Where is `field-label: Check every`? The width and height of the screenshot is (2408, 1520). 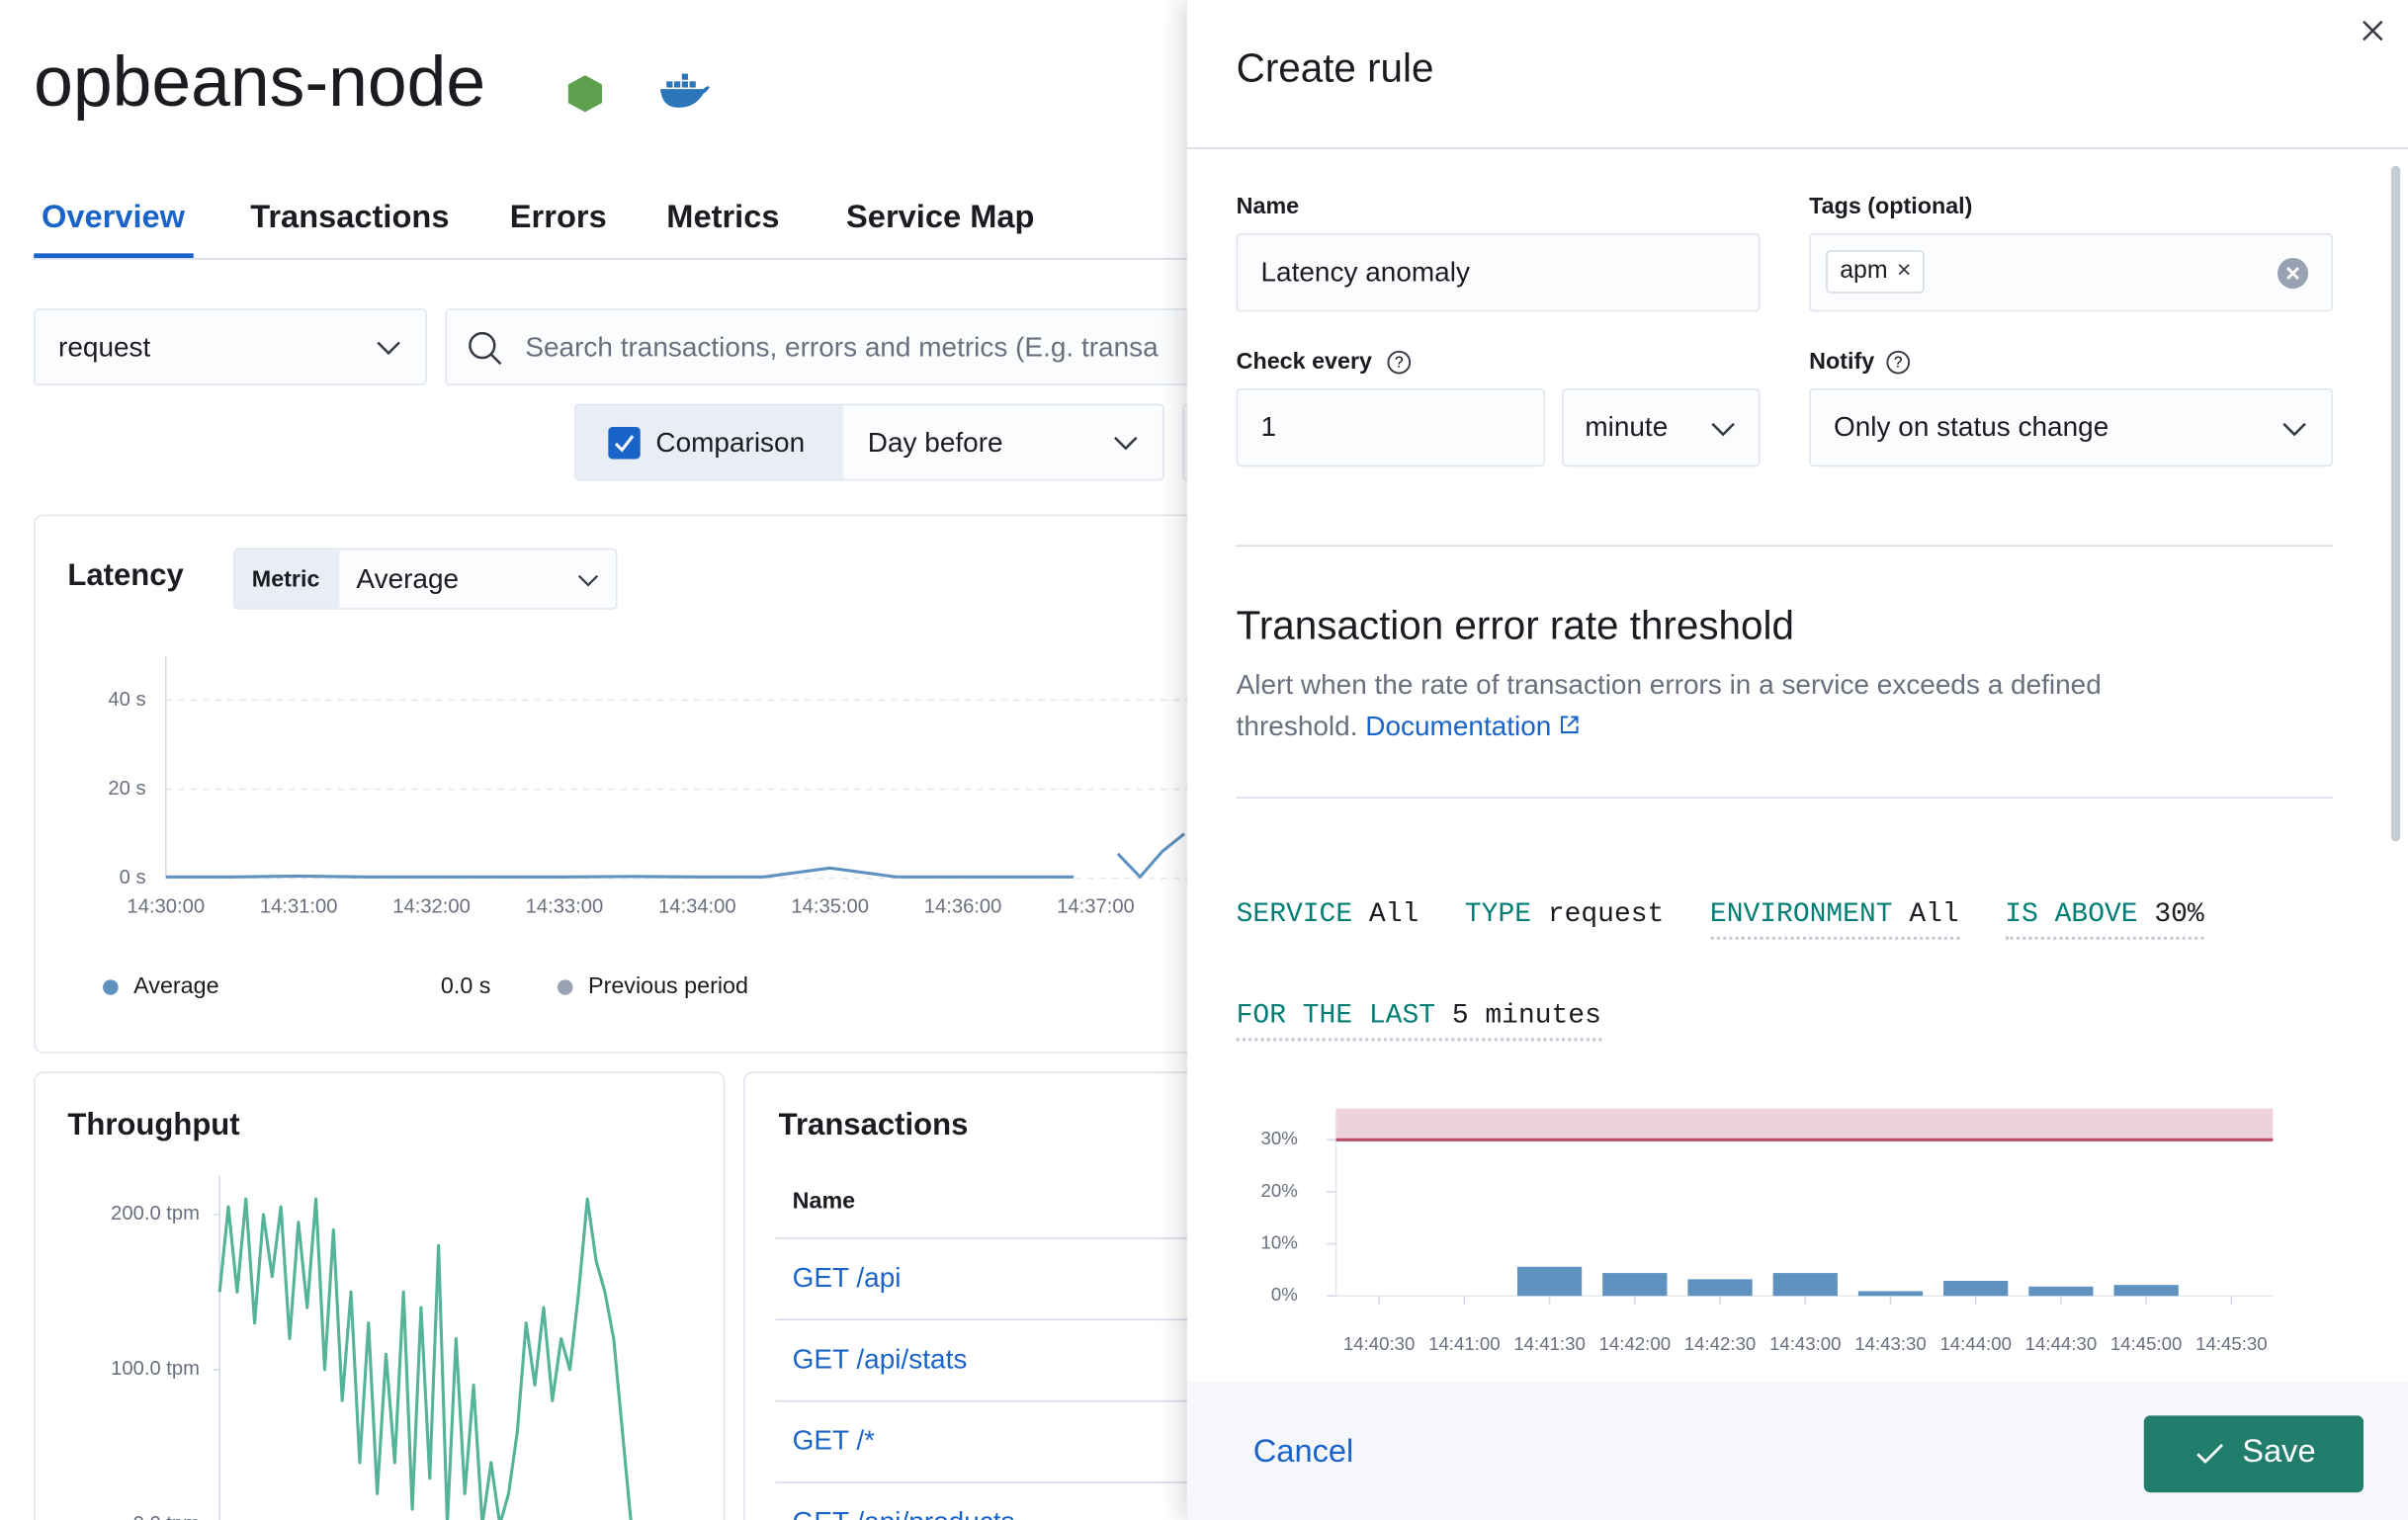 field-label: Check every is located at coordinates (1304, 362).